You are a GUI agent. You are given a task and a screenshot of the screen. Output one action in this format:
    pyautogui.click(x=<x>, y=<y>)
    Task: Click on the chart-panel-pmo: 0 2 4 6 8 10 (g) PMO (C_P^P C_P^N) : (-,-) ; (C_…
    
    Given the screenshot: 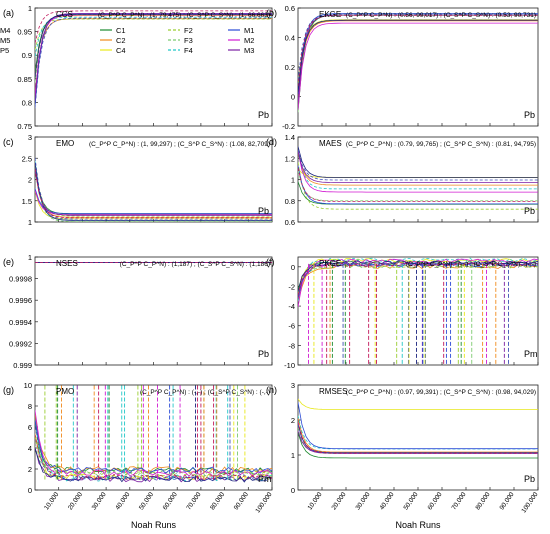 What is the action you would take?
    pyautogui.click(x=138, y=438)
    